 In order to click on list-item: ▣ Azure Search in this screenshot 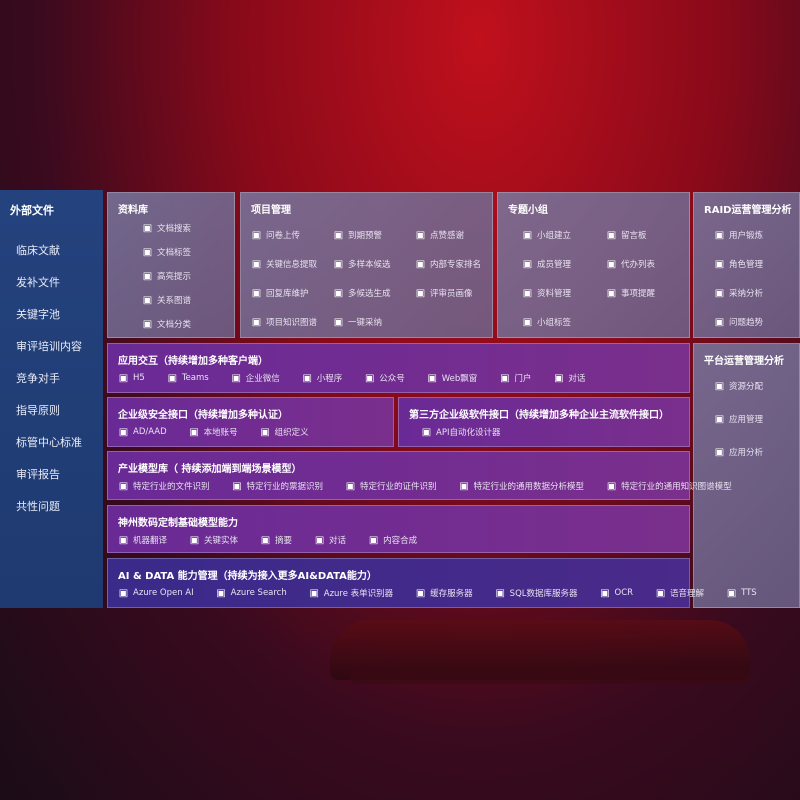, I will do `click(251, 593)`.